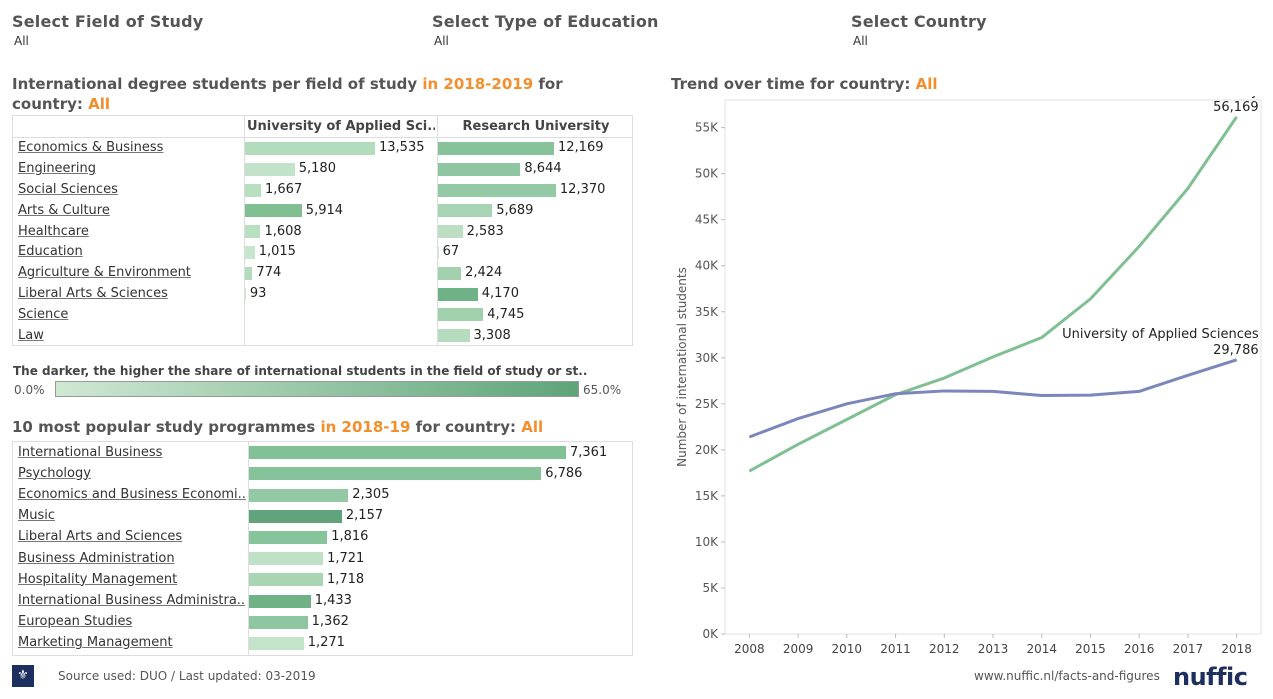  I want to click on field-bar-value: 5,914, so click(324, 210).